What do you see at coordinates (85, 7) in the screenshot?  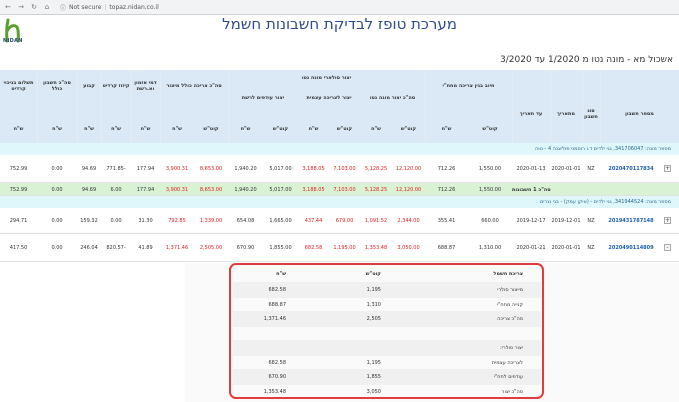 I see `security-label: Not secure` at bounding box center [85, 7].